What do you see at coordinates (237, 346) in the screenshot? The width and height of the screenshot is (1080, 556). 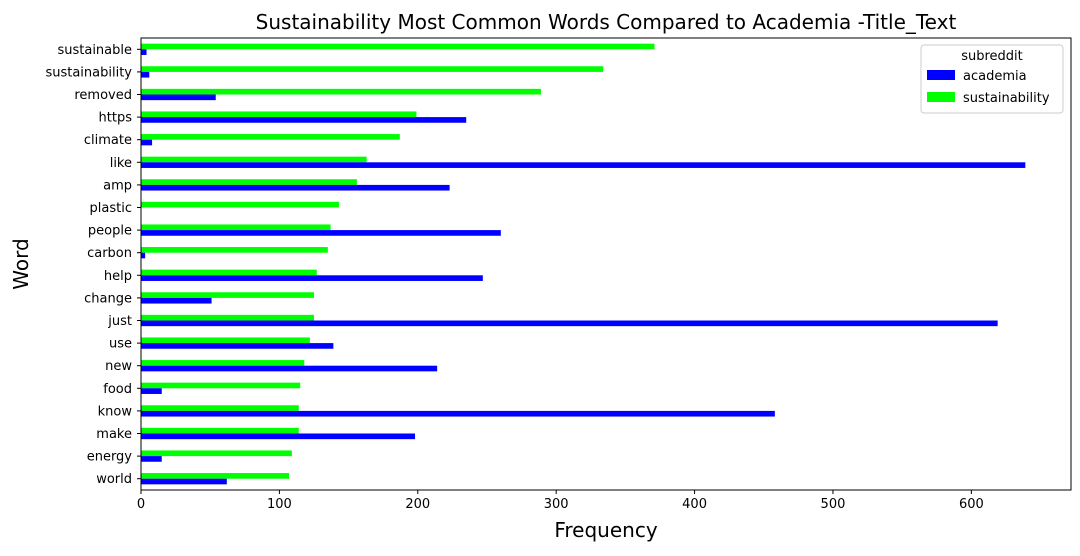 I see `bar-academia-use` at bounding box center [237, 346].